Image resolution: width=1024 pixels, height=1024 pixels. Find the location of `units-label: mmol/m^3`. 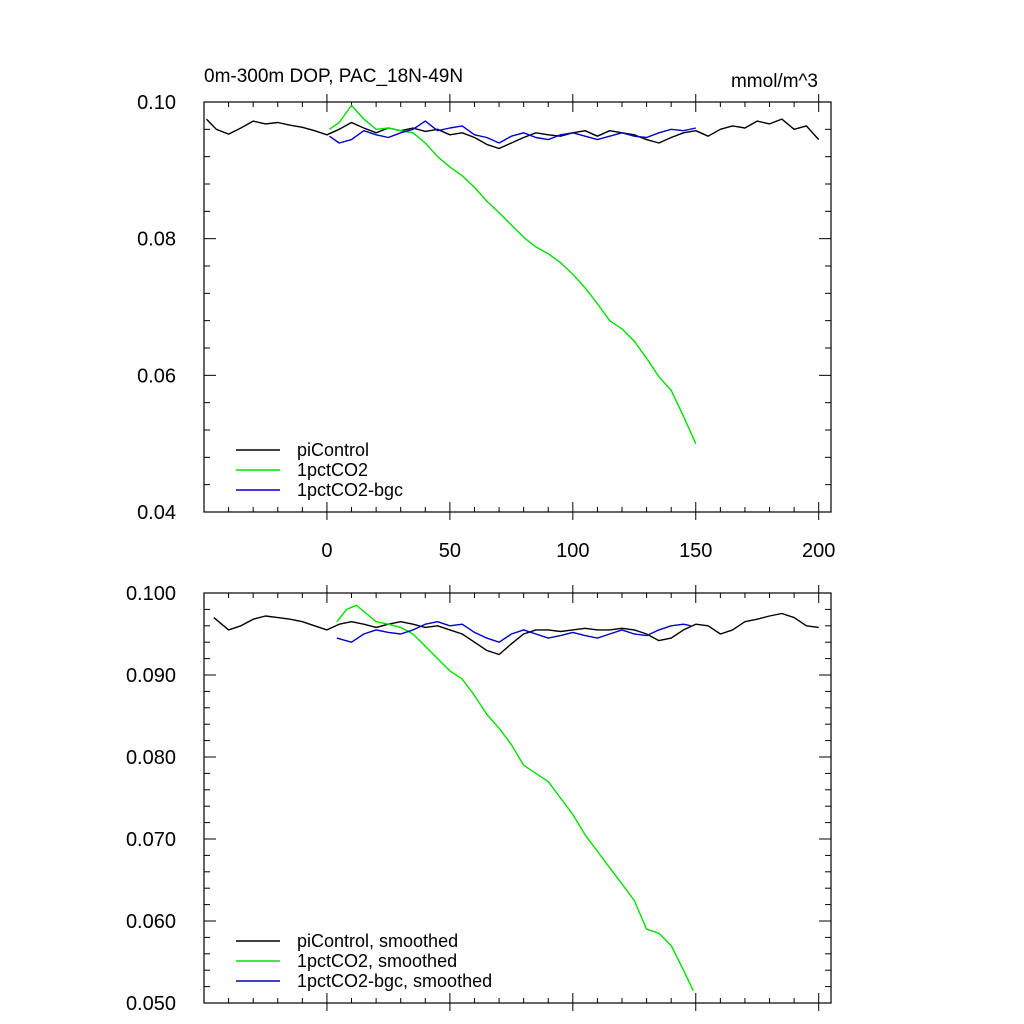

units-label: mmol/m^3 is located at coordinates (774, 81).